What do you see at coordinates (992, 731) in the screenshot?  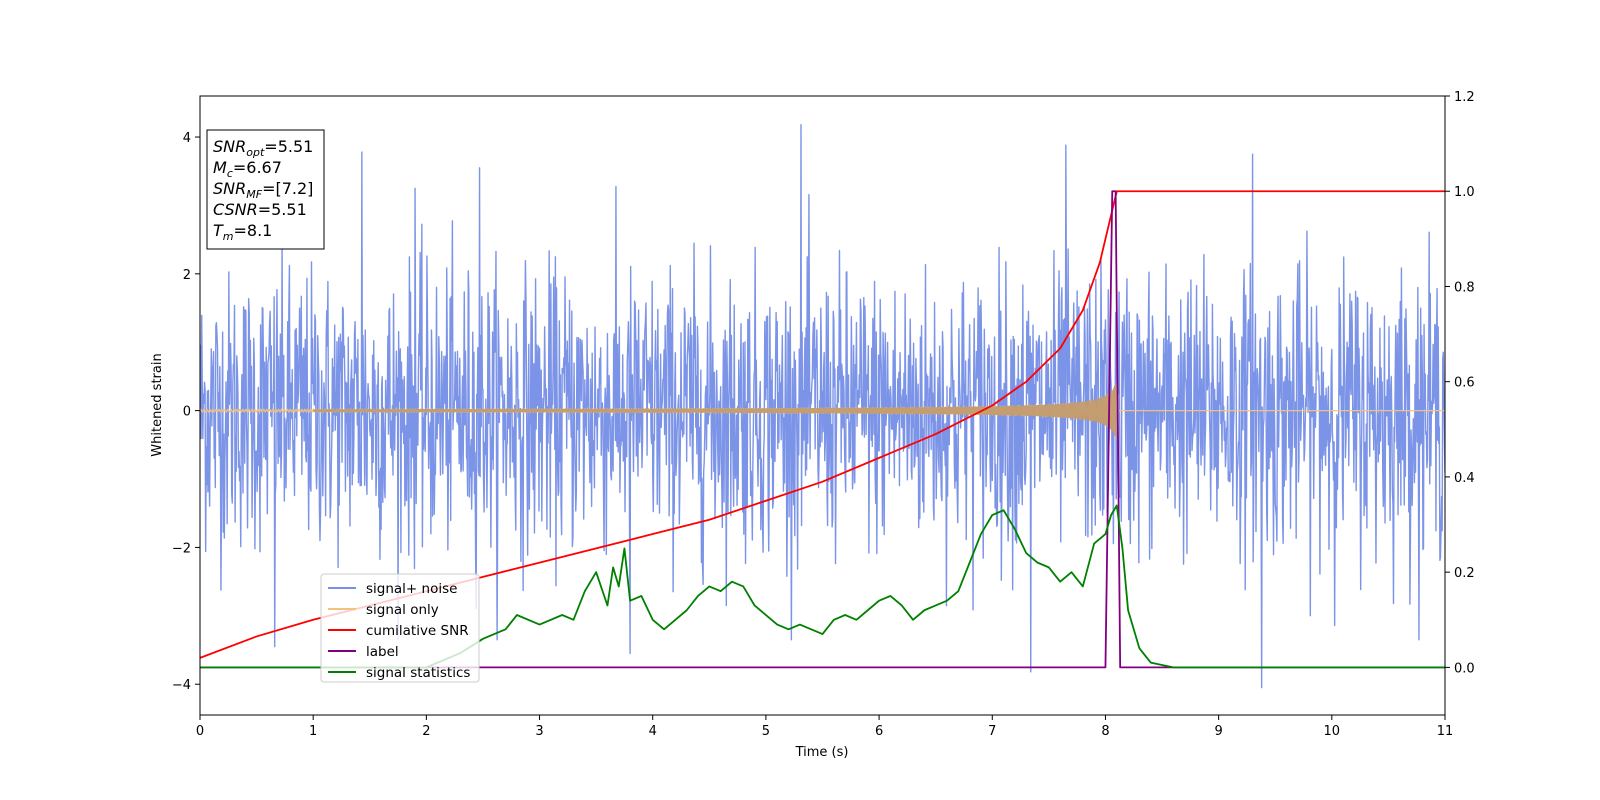 I see `x-tick-label: 7` at bounding box center [992, 731].